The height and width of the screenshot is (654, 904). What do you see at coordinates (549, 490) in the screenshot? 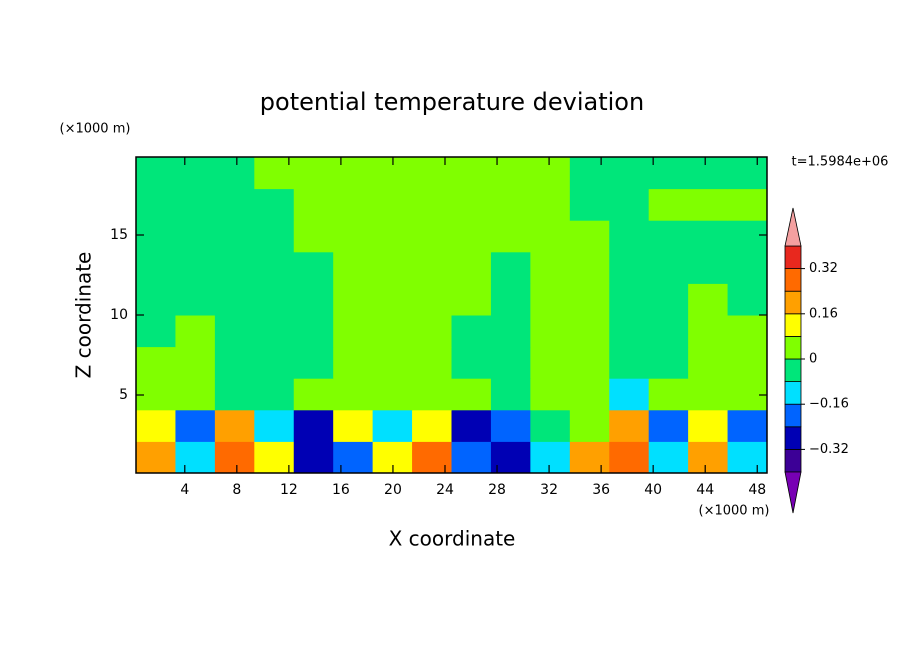
I see `x-tick-label: 32` at bounding box center [549, 490].